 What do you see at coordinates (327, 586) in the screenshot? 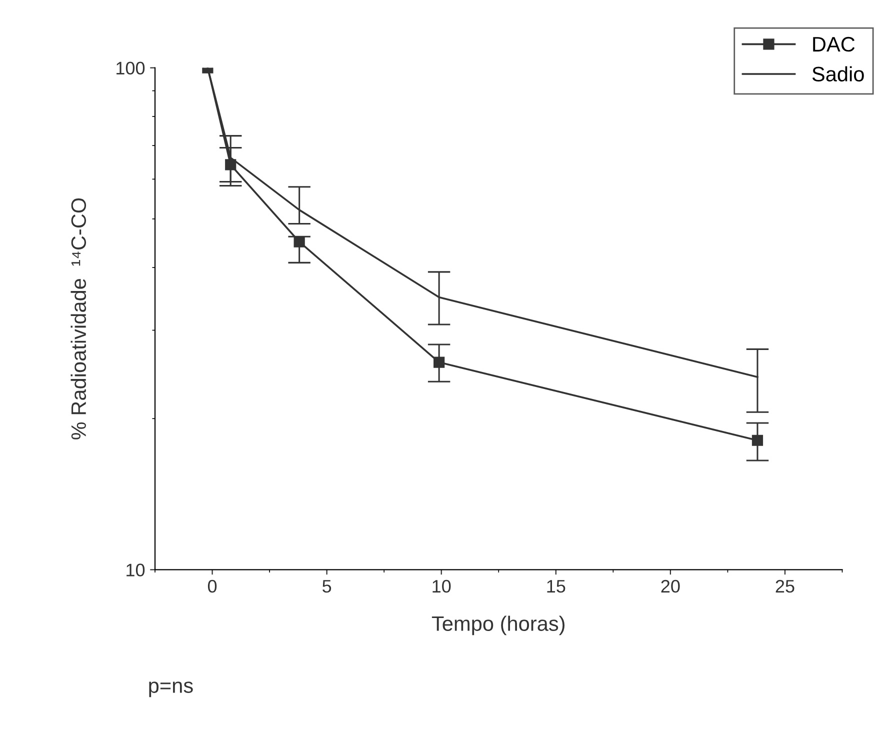
I see `x-tick-label: 5` at bounding box center [327, 586].